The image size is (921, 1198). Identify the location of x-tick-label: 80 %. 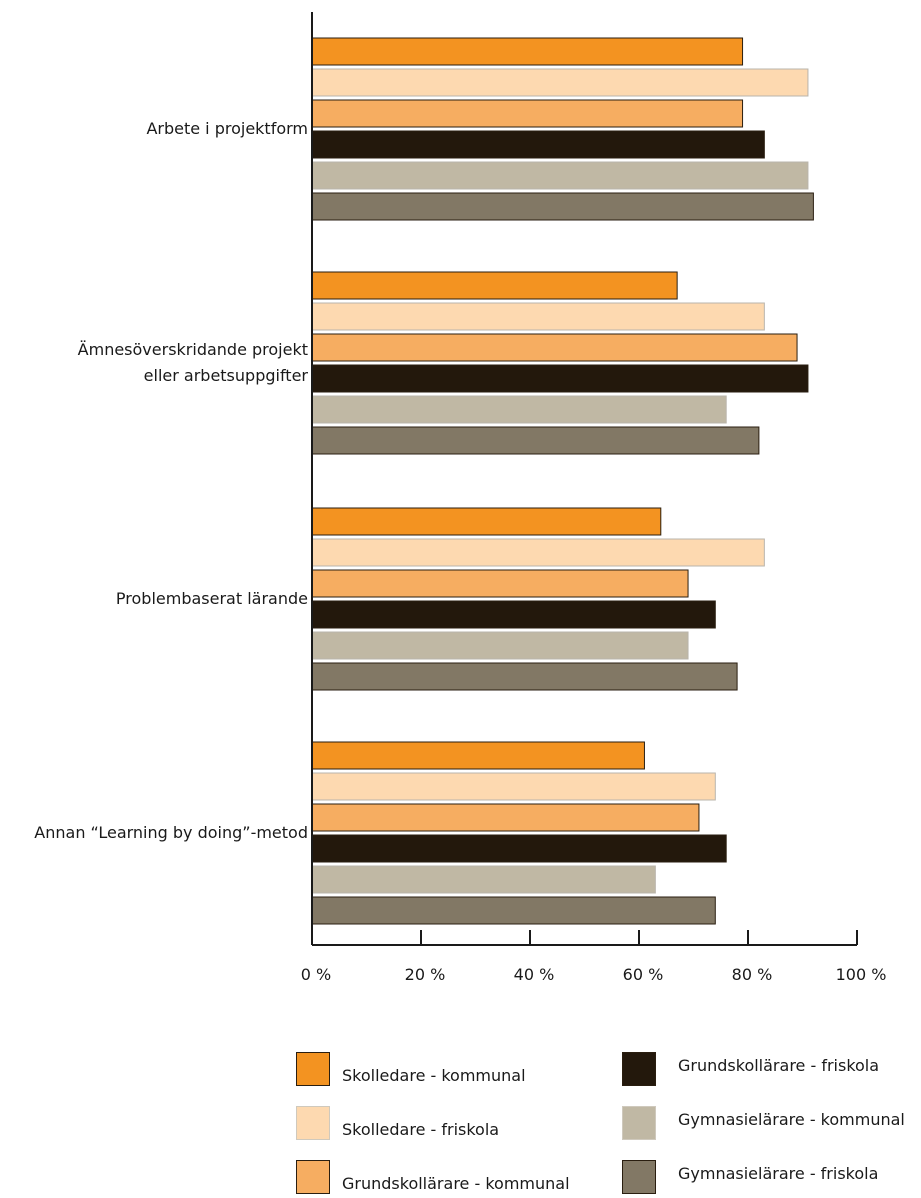
(752, 974).